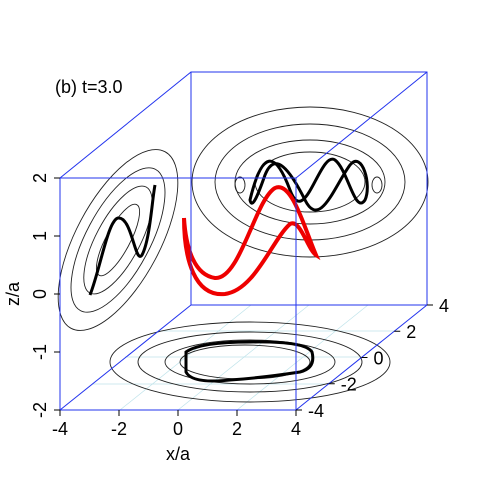 Image resolution: width=500 pixels, height=500 pixels. Describe the element at coordinates (316, 411) in the screenshot. I see `y-tick-label: -4` at that location.